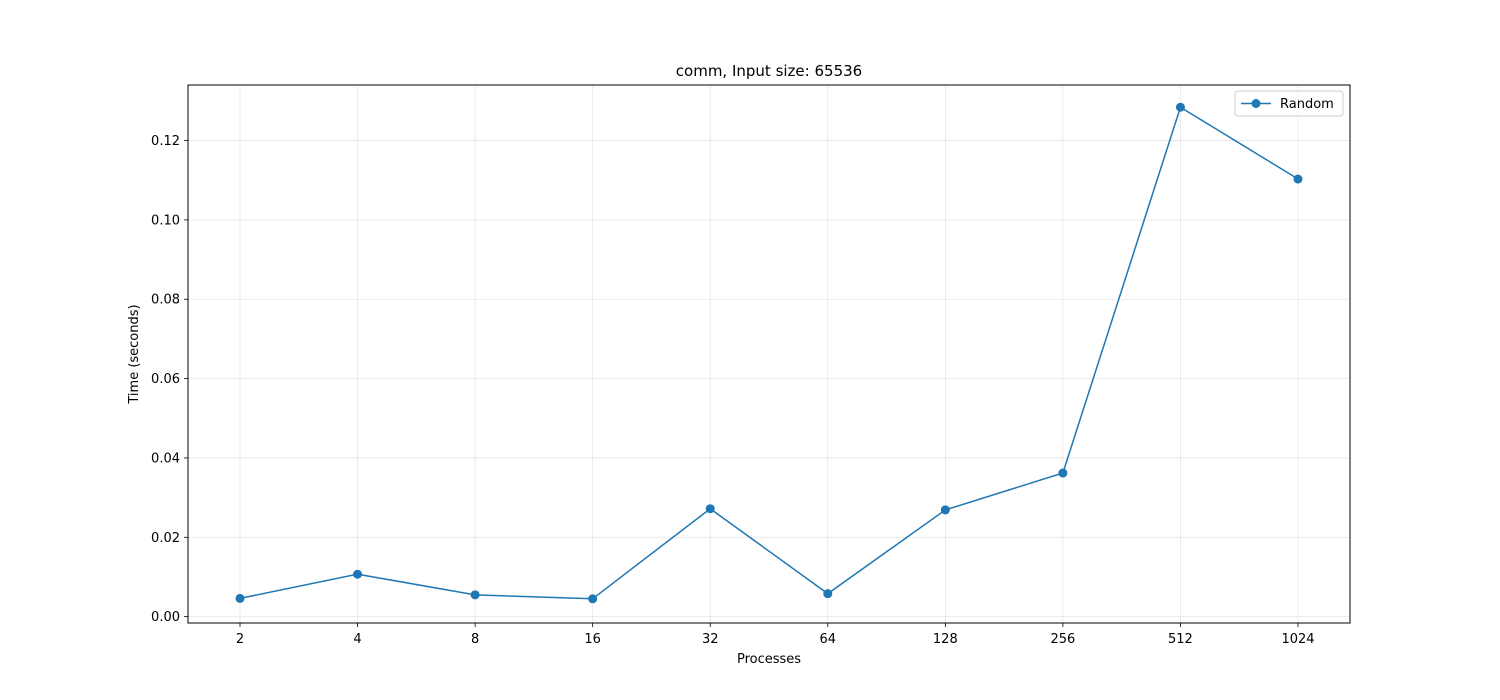 The width and height of the screenshot is (1500, 700). I want to click on x-tick-label: 2, so click(240, 639).